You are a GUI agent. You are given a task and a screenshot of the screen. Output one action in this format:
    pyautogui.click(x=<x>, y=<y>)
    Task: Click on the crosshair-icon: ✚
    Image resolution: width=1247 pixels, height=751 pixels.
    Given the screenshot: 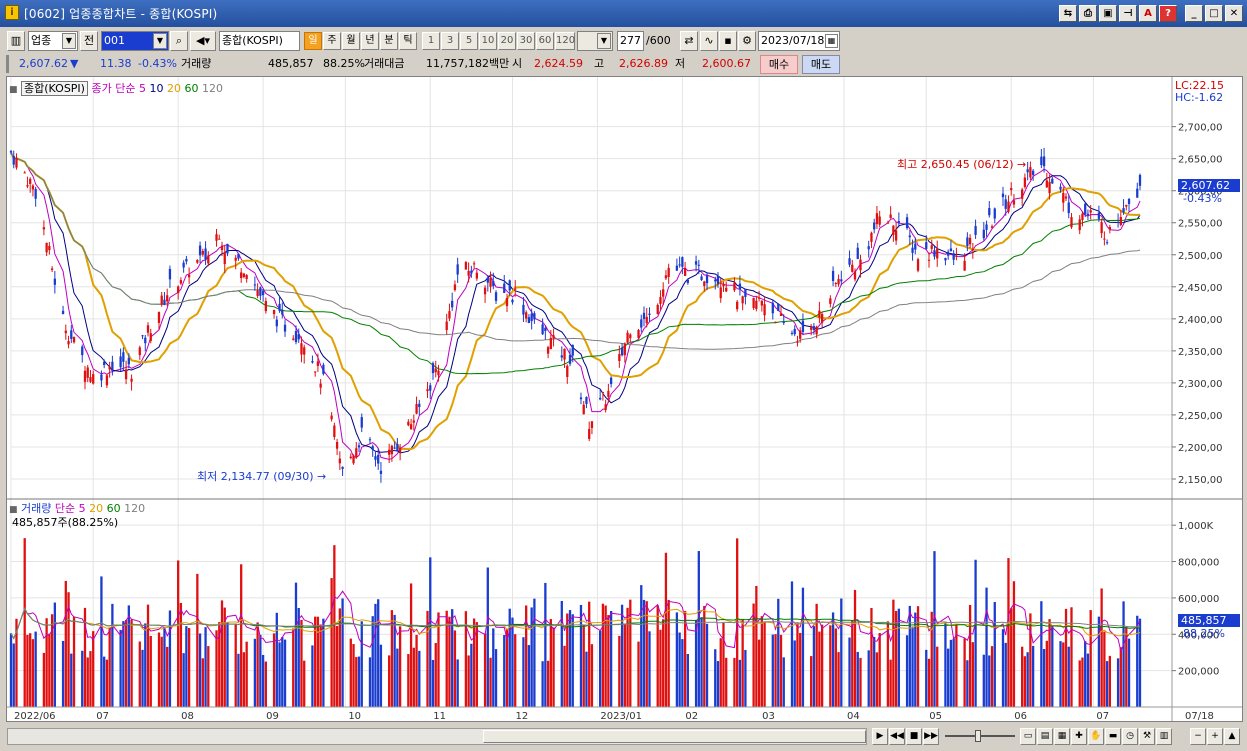 What is the action you would take?
    pyautogui.click(x=1079, y=736)
    